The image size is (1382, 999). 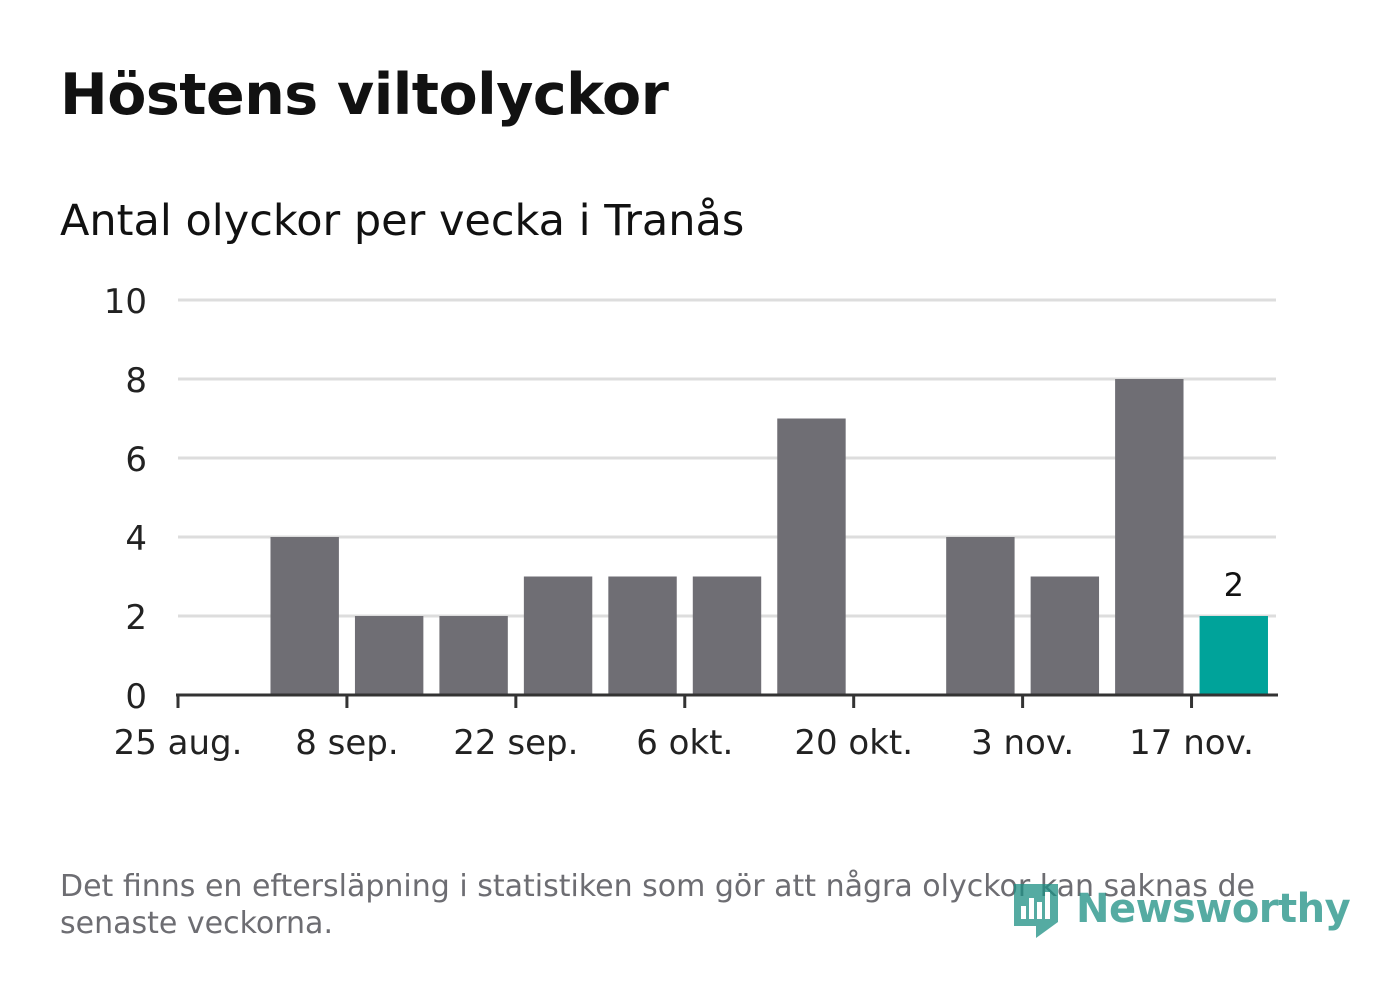 I want to click on bar-1-sep-, so click(x=304, y=616).